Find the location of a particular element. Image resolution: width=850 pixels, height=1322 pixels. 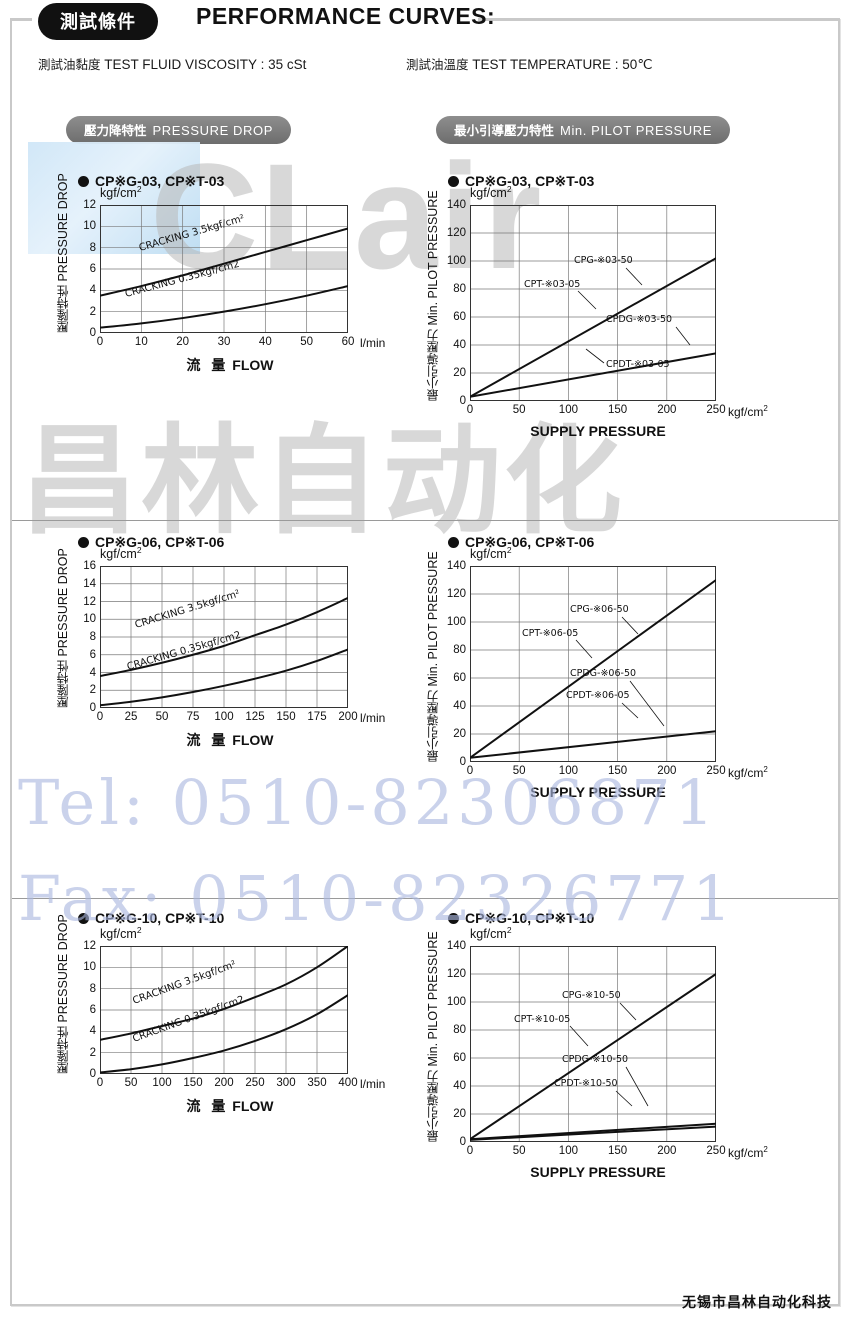

curve-annotation: CPDG-※06-50 is located at coordinates (603, 673).